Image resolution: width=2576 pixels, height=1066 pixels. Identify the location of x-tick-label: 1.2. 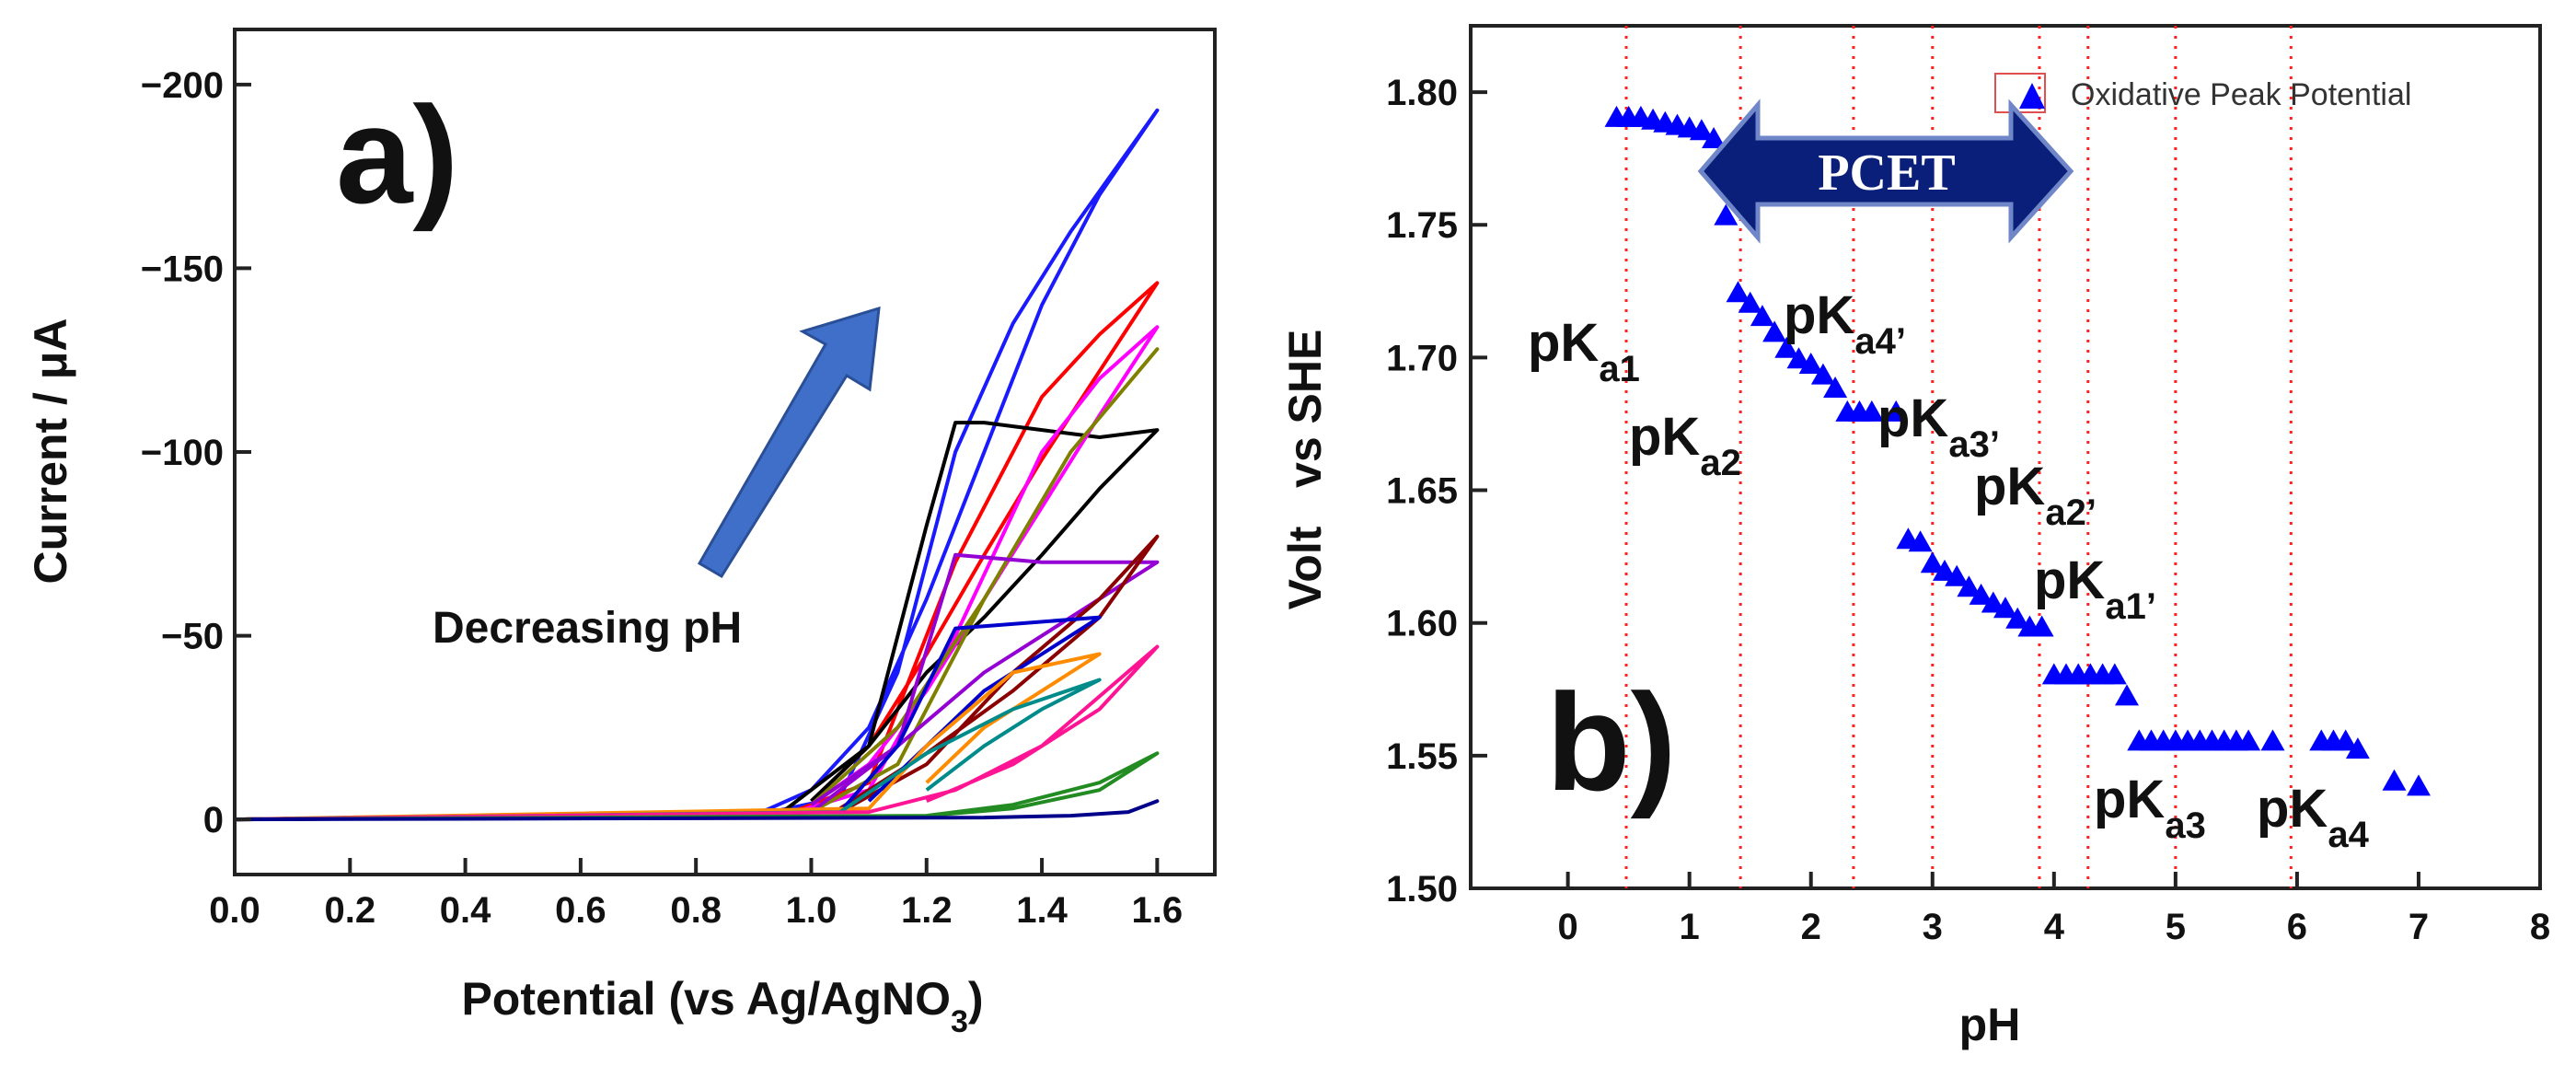
(927, 910).